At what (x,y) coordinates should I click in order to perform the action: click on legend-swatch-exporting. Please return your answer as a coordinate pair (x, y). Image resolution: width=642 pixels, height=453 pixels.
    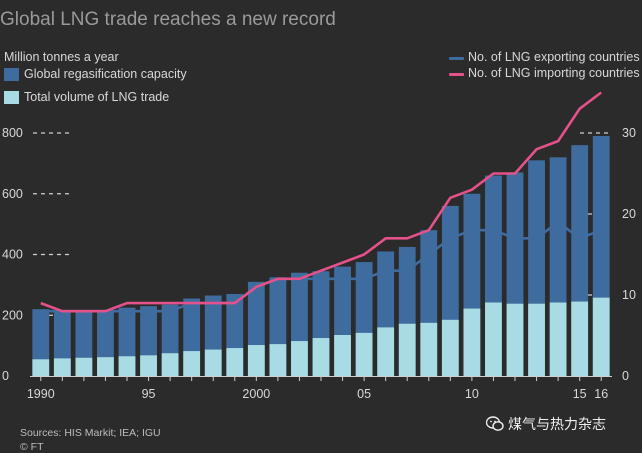
    Looking at the image, I should click on (456, 58).